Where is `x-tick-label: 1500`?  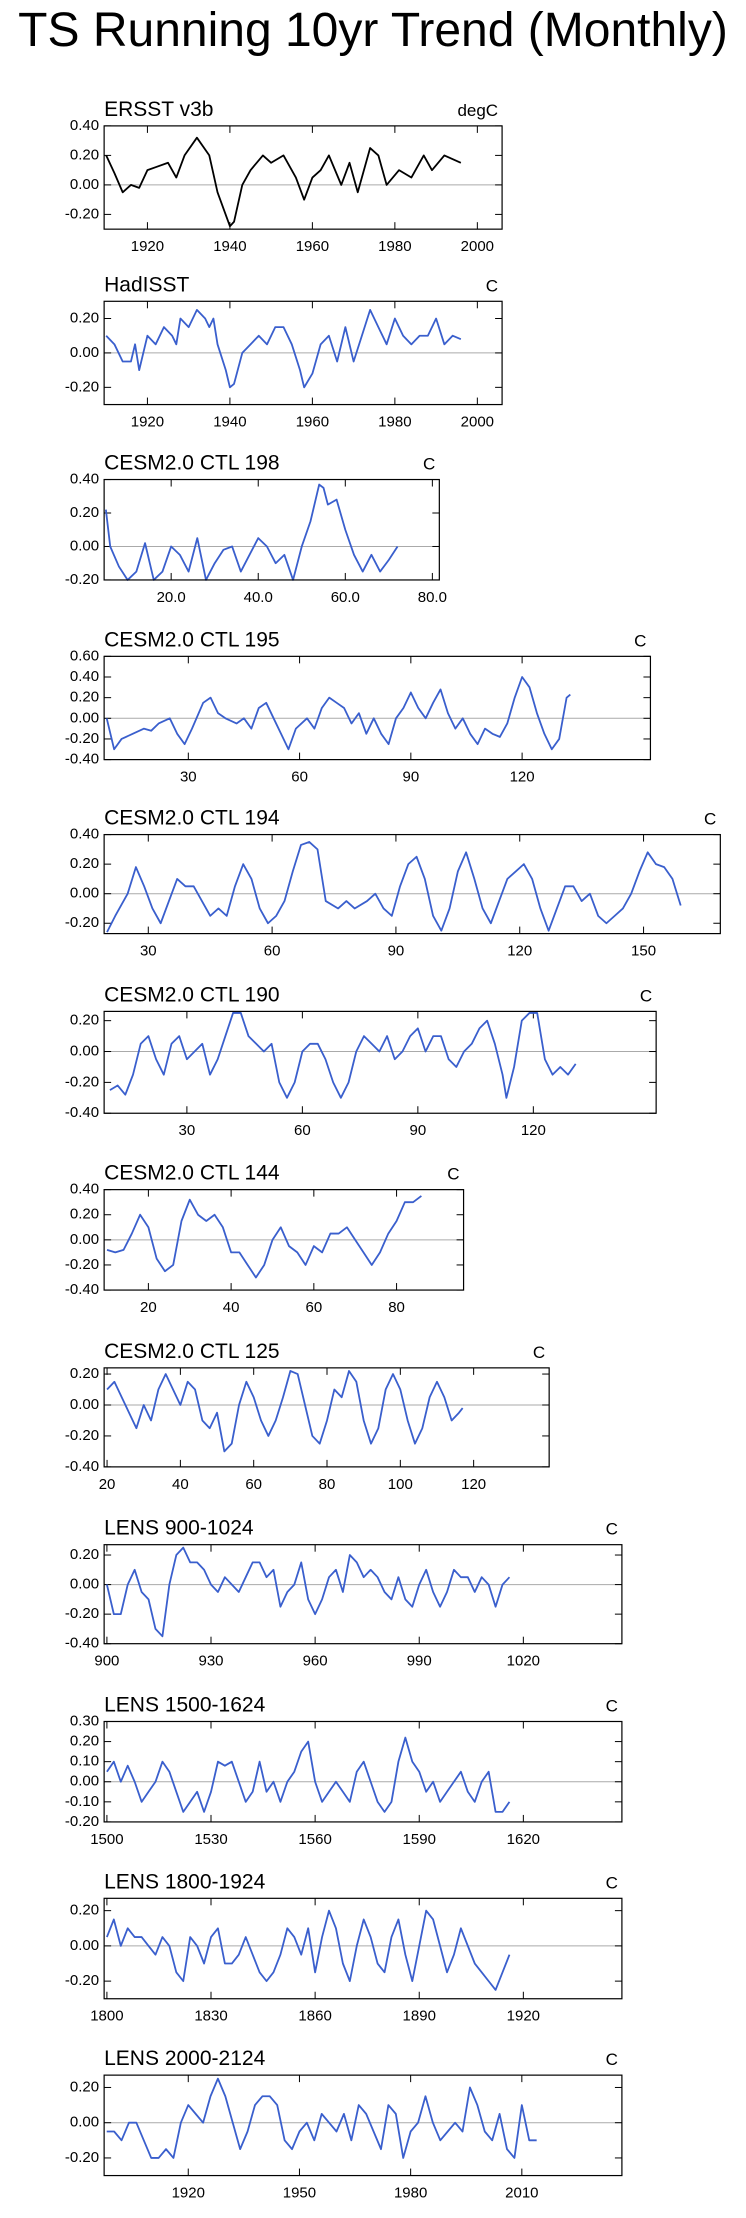
x-tick-label: 1500 is located at coordinates (106, 1839).